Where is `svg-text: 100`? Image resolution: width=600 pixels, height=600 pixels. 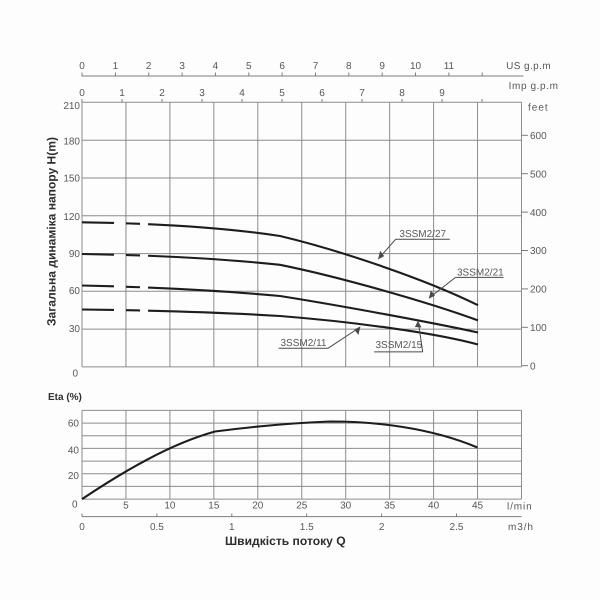 svg-text: 100 is located at coordinates (538, 328).